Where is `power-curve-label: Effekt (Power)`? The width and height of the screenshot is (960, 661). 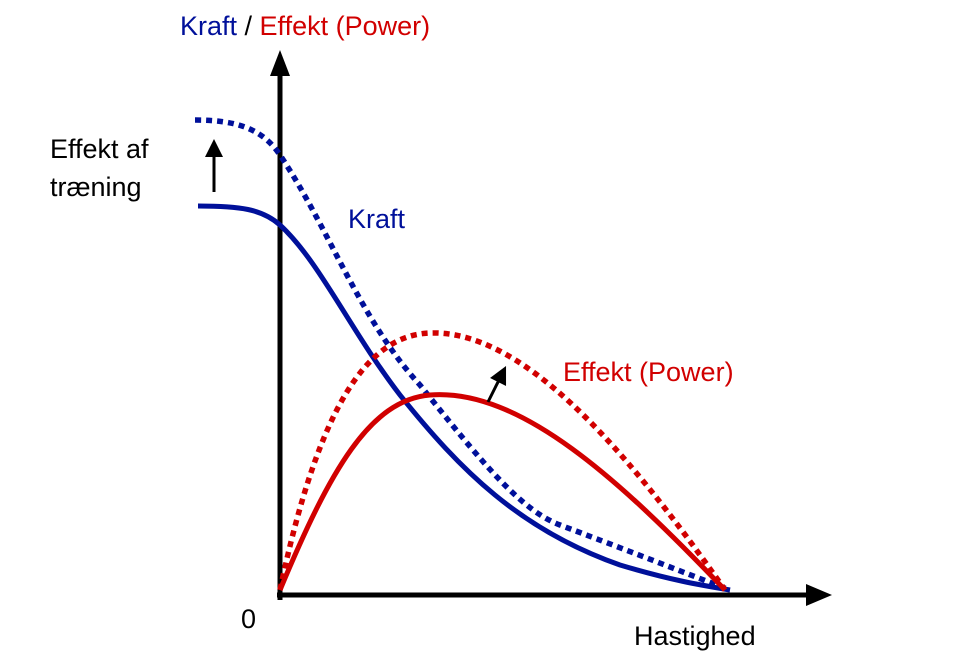
power-curve-label: Effekt (Power) is located at coordinates (648, 372).